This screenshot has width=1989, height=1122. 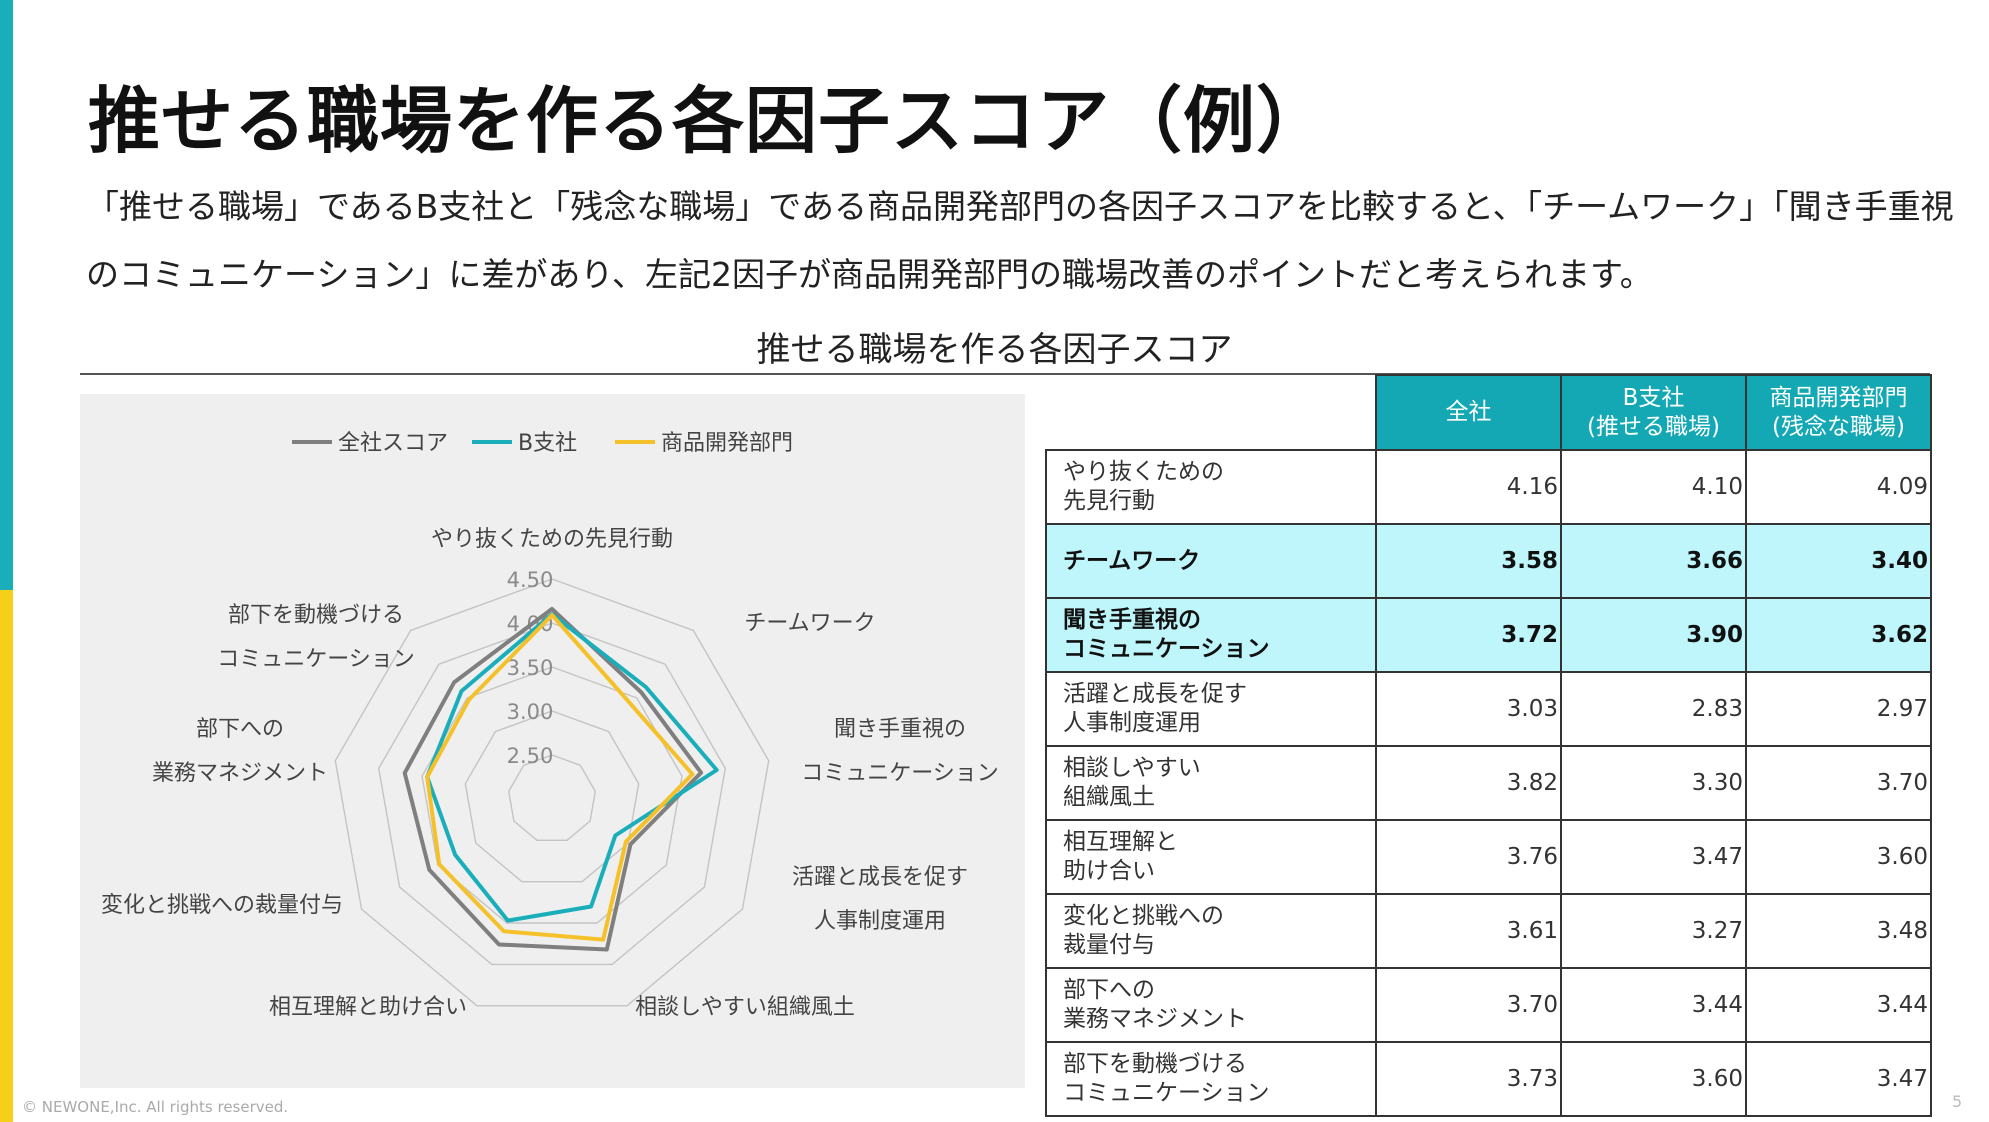 I want to click on table-row: 変化と挑戦への 裁量付与 3.61 3.27 3.48, so click(x=1488, y=931).